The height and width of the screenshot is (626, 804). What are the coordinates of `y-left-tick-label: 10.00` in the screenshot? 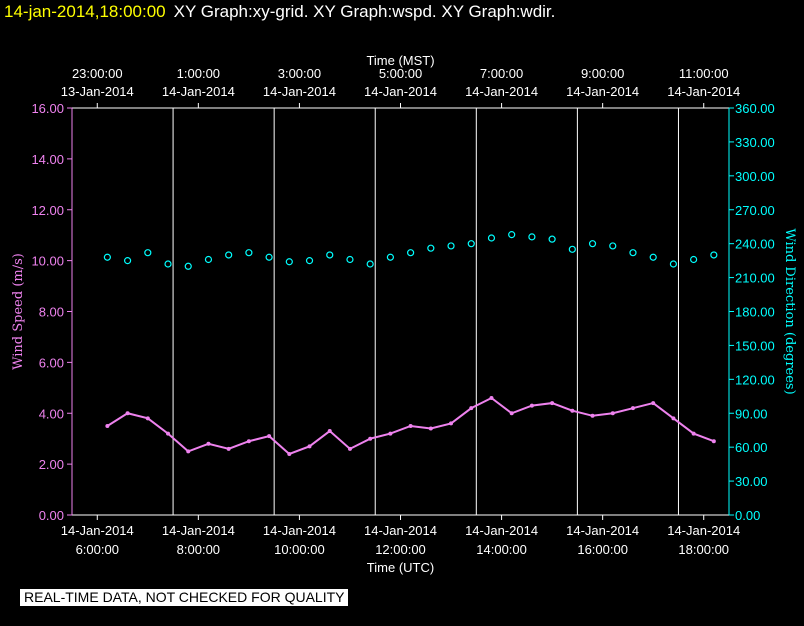 It's located at (47, 261).